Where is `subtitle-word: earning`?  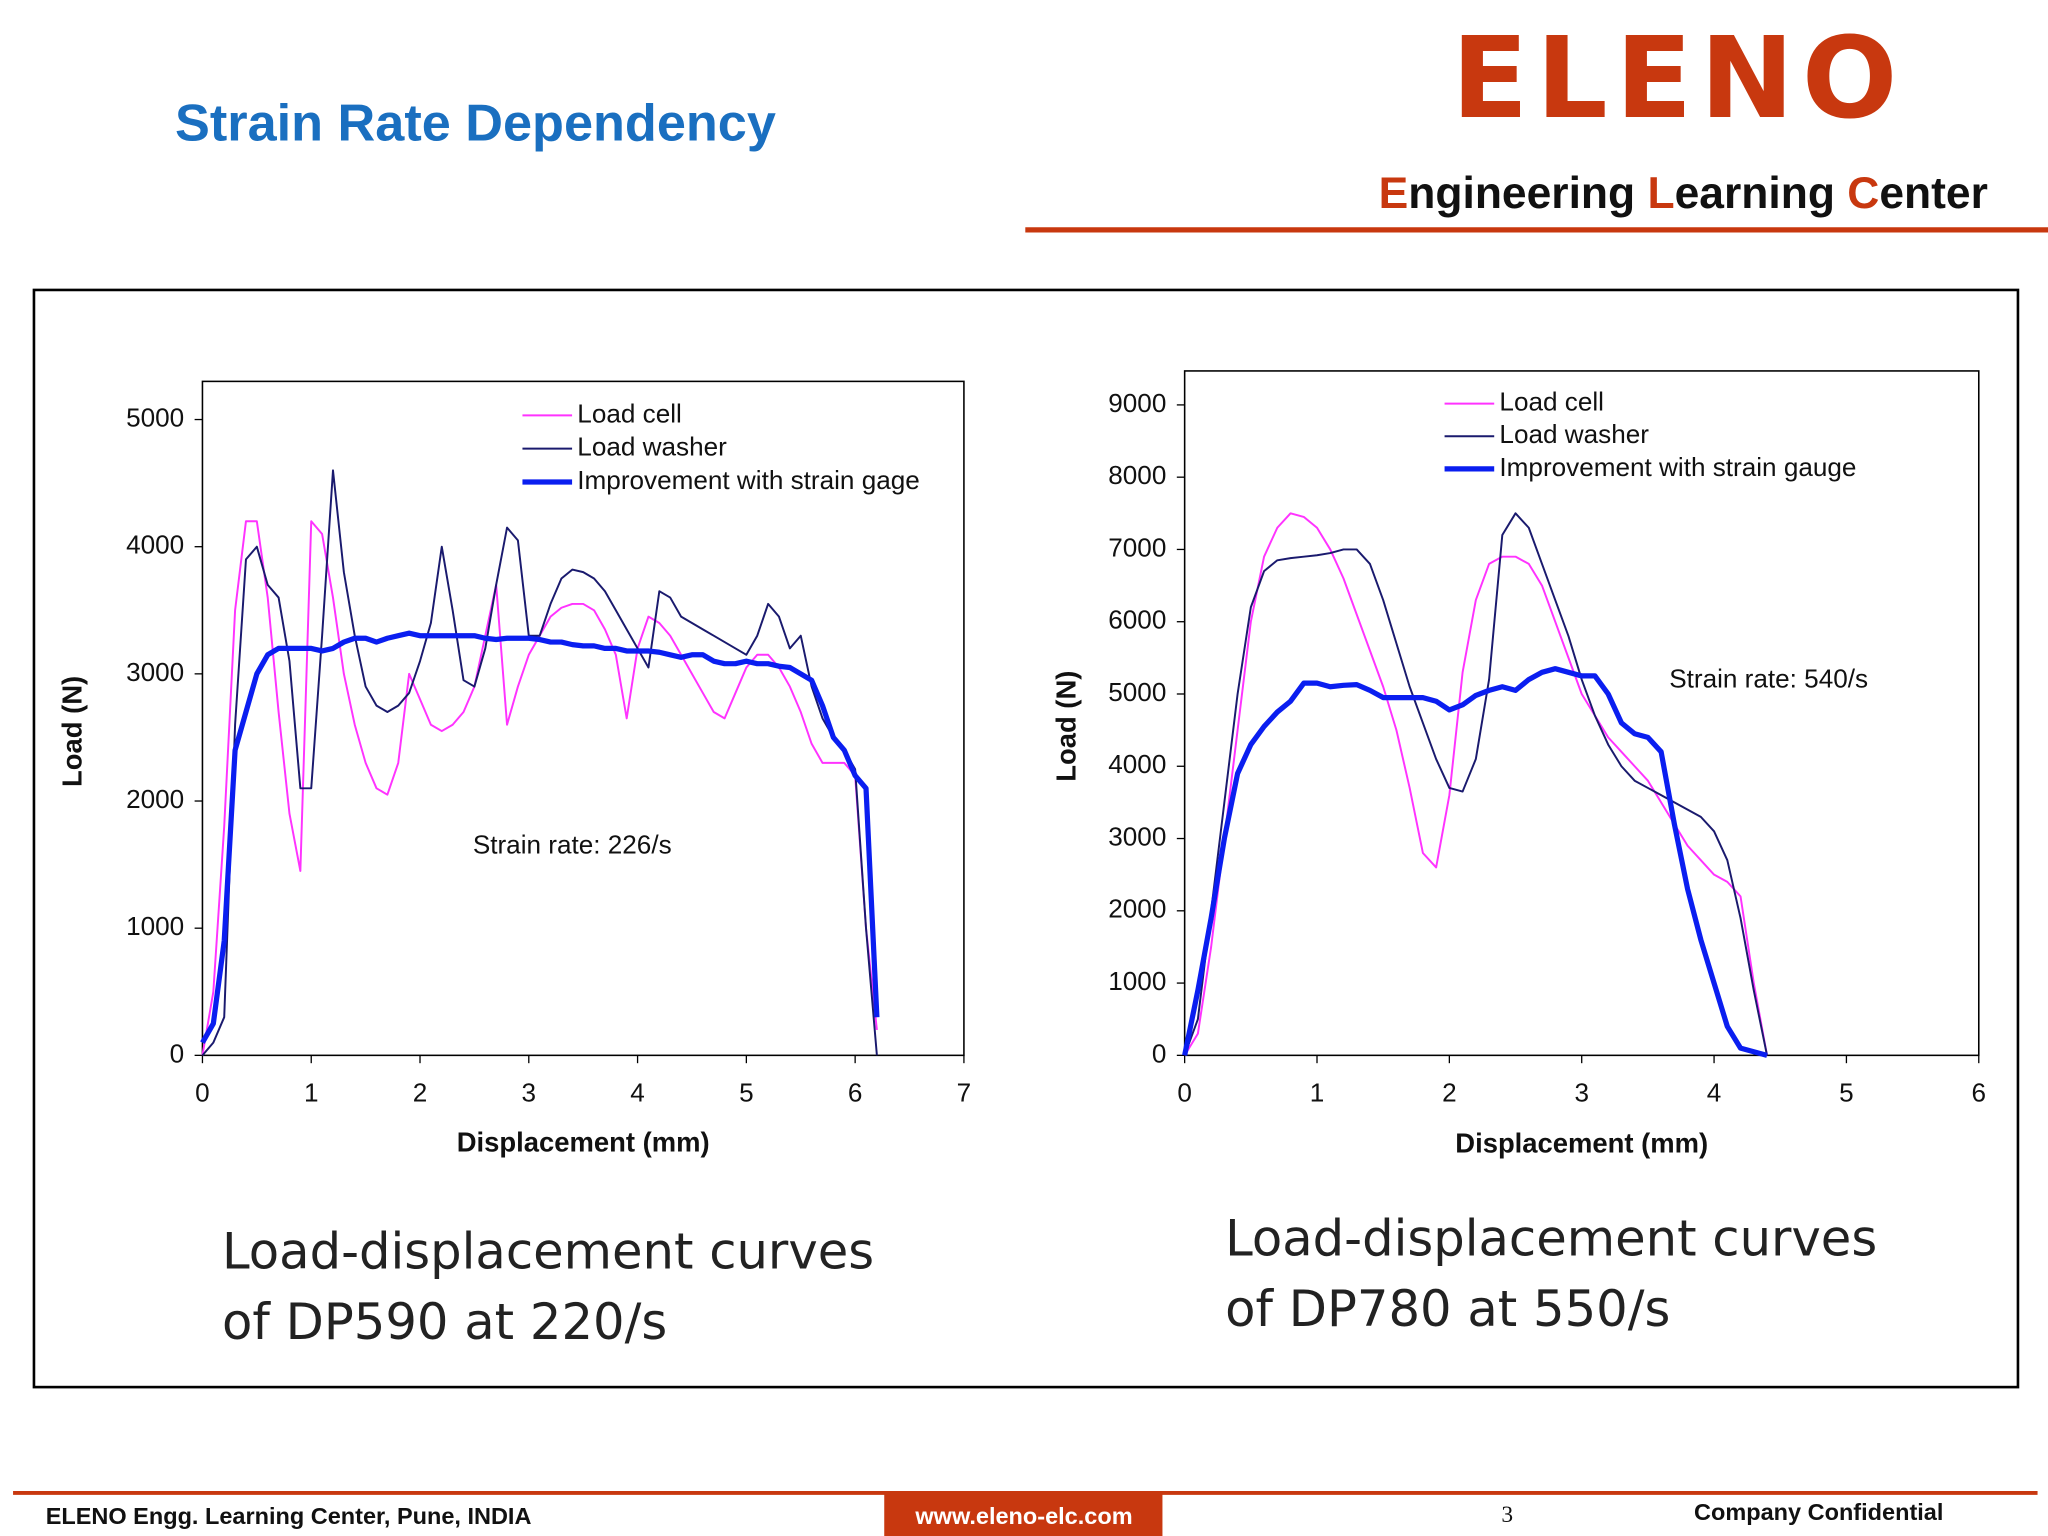 subtitle-word: earning is located at coordinates (1761, 193).